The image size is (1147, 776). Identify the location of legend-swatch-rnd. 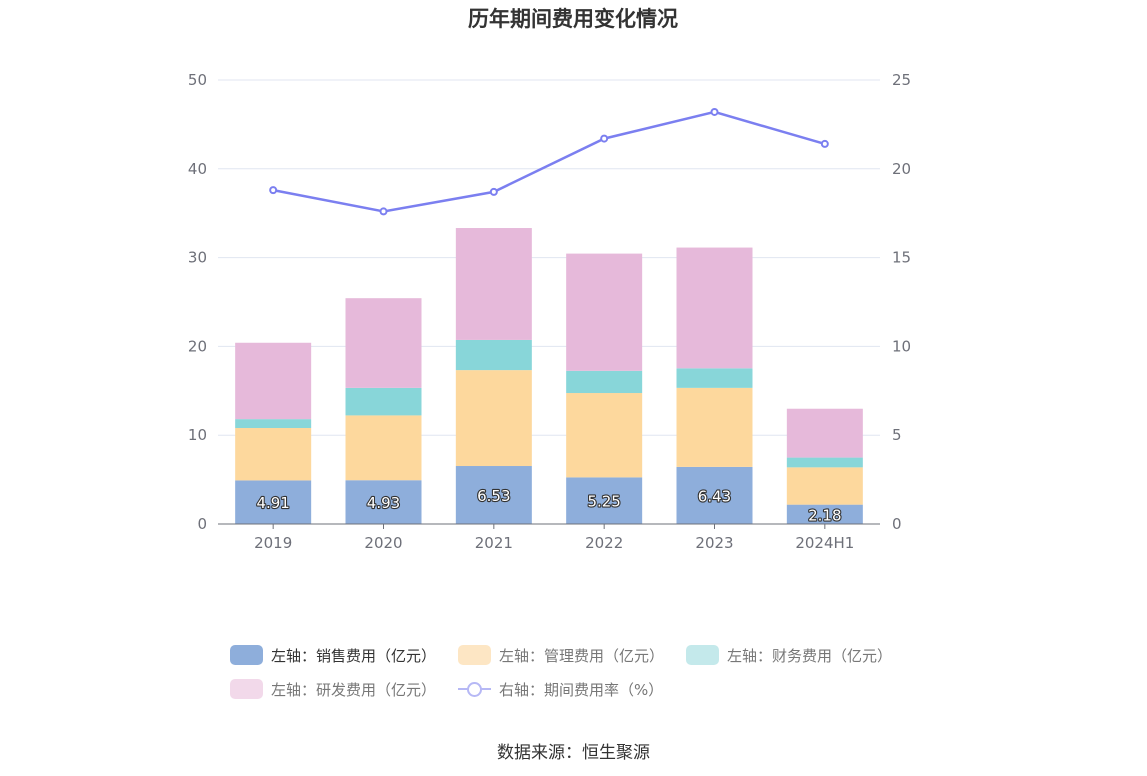
(246, 689).